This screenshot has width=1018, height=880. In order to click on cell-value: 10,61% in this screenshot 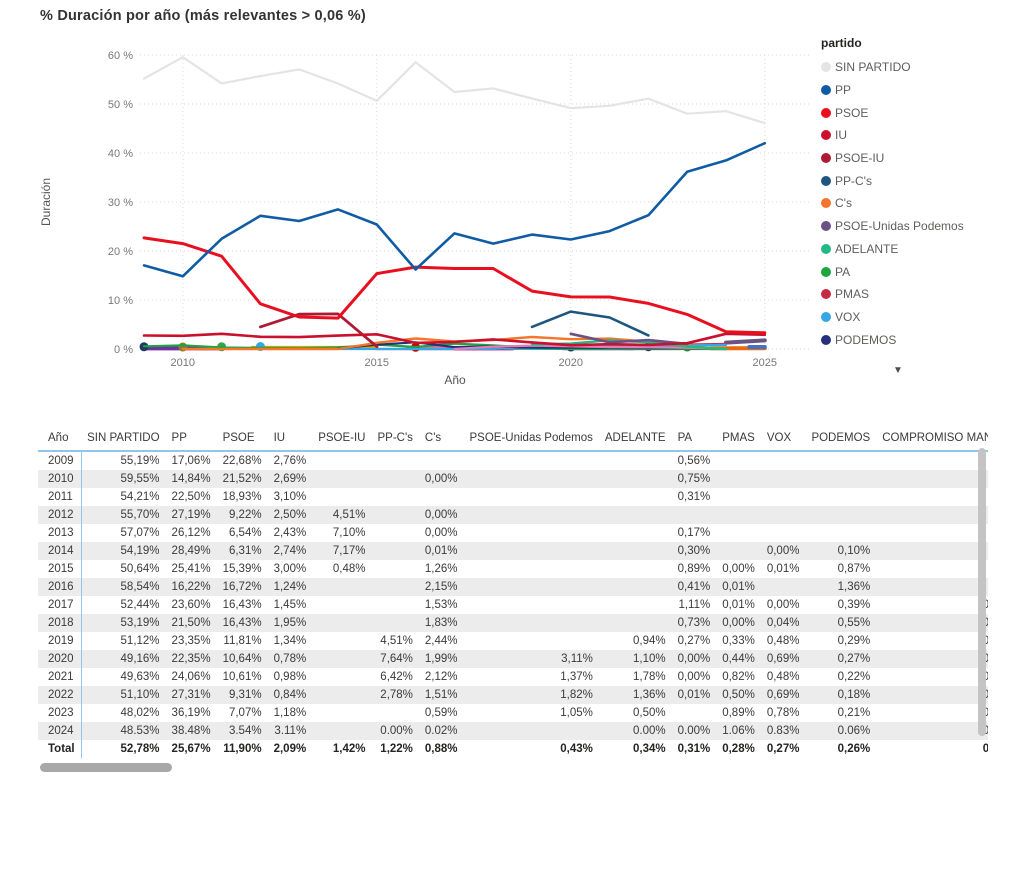, I will do `click(242, 677)`.